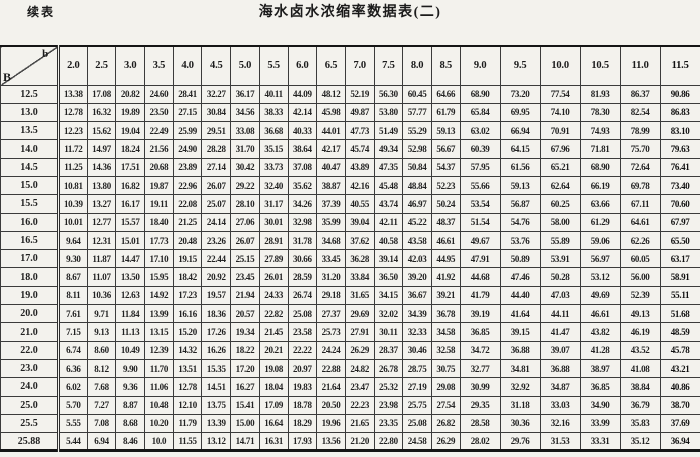 This screenshot has height=457, width=700. What do you see at coordinates (417, 65) in the screenshot?
I see `column-header: 8.0` at bounding box center [417, 65].